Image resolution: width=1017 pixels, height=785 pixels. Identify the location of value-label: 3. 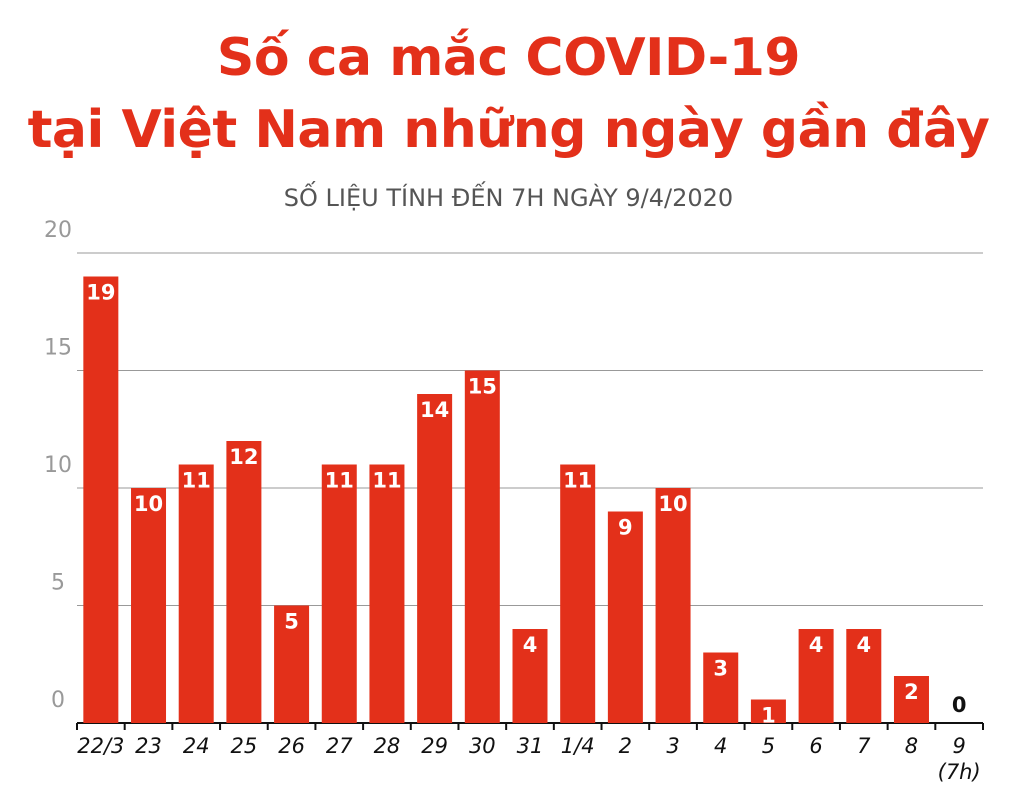
(720, 669).